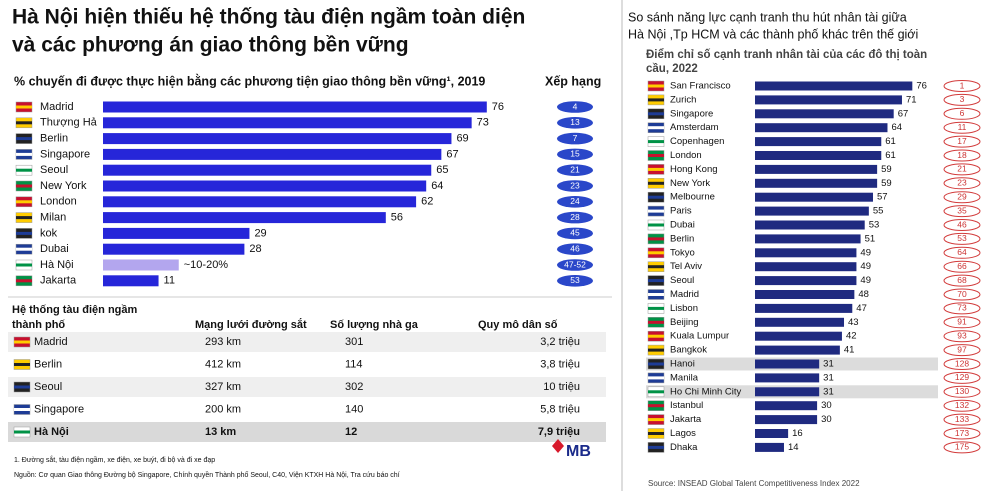 Image resolution: width=1000 pixels, height=491 pixels. What do you see at coordinates (354, 387) in the screenshot?
I see `table-cell: 302` at bounding box center [354, 387].